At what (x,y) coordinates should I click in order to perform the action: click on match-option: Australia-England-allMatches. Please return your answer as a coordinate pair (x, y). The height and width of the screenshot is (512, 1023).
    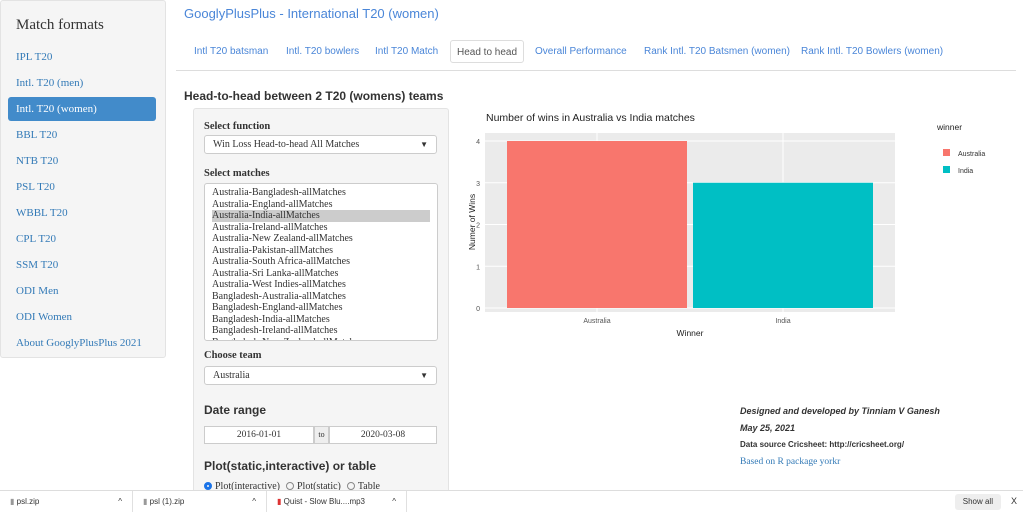
    Looking at the image, I should click on (272, 204).